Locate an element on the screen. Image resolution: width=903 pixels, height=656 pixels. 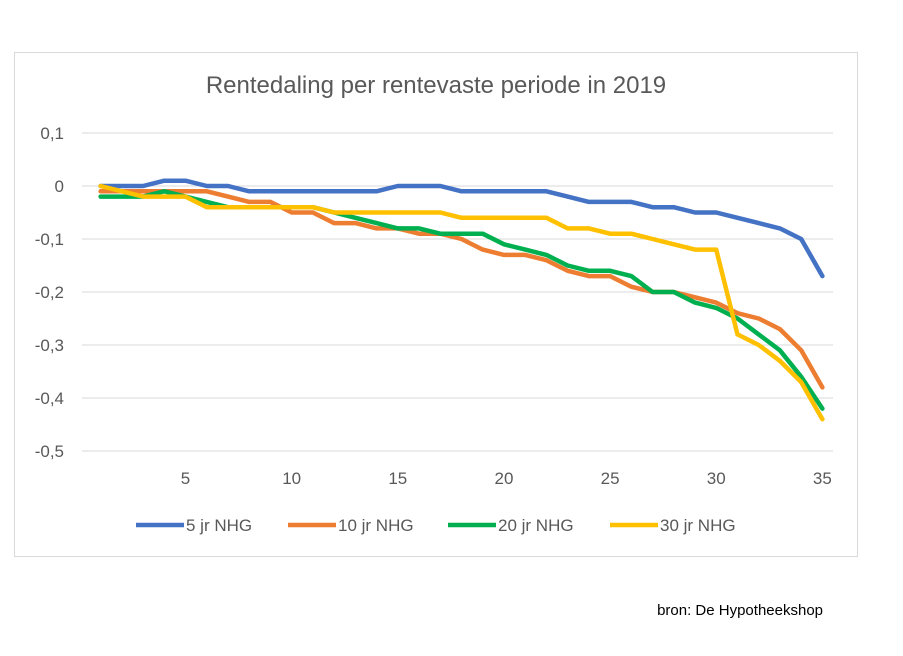
x-axis-labels: 5 10 15 20 25 30 35 is located at coordinates (506, 478).